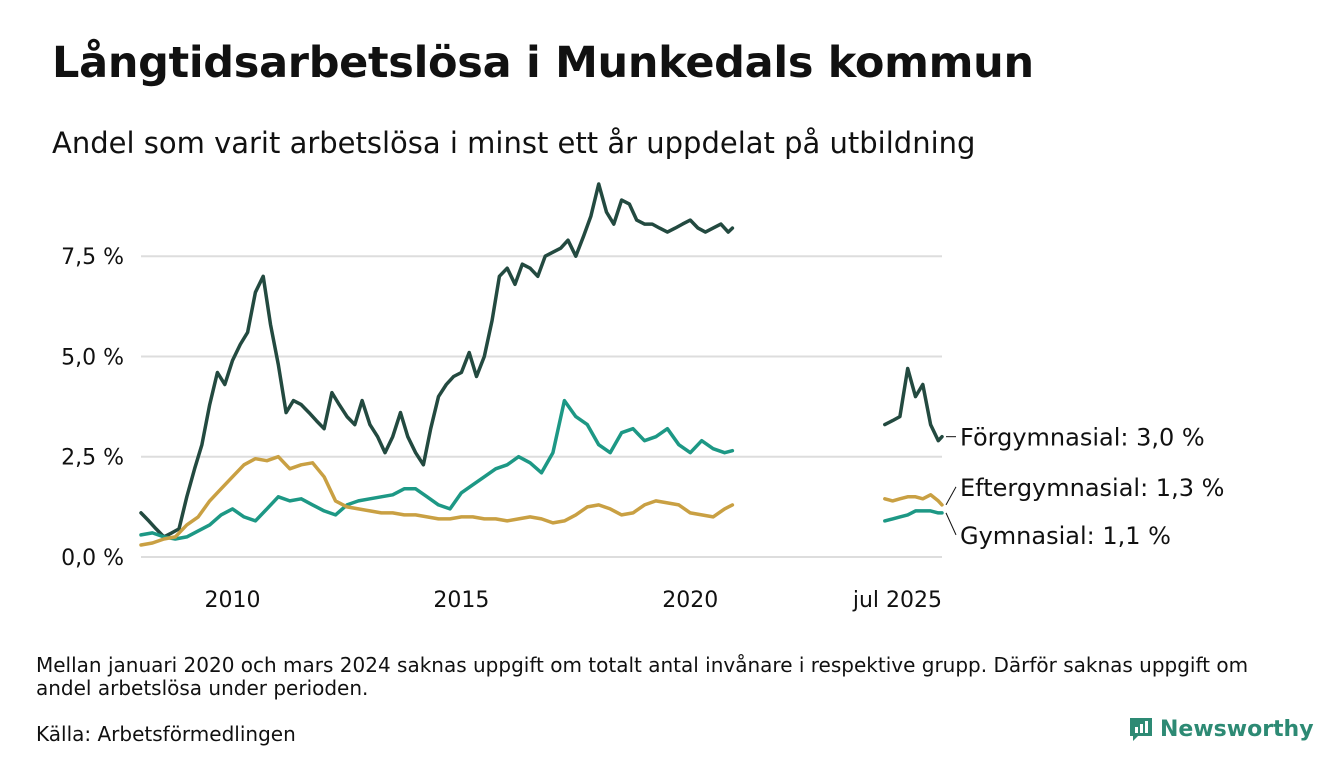 The height and width of the screenshot is (780, 1340). What do you see at coordinates (543, 63) in the screenshot?
I see `chart-title: Långtidsarbetslösa i Munkedals kommun` at bounding box center [543, 63].